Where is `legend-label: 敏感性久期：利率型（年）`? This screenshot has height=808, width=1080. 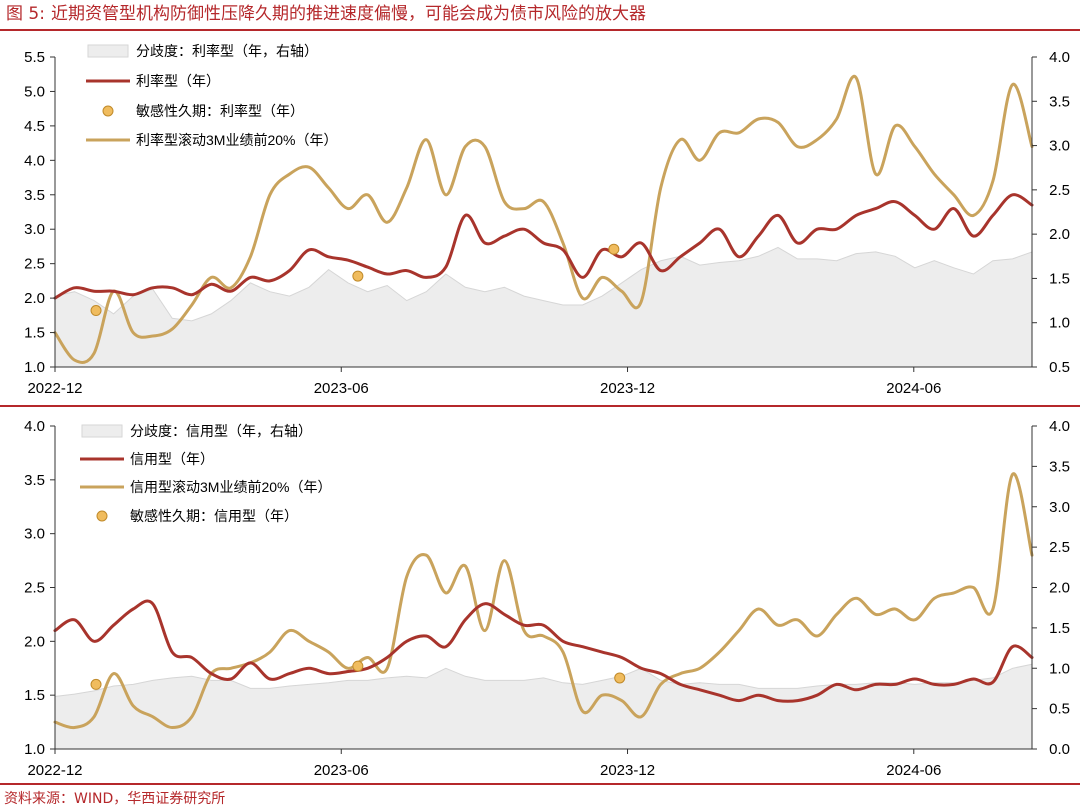 legend-label: 敏感性久期：利率型（年） is located at coordinates (220, 111).